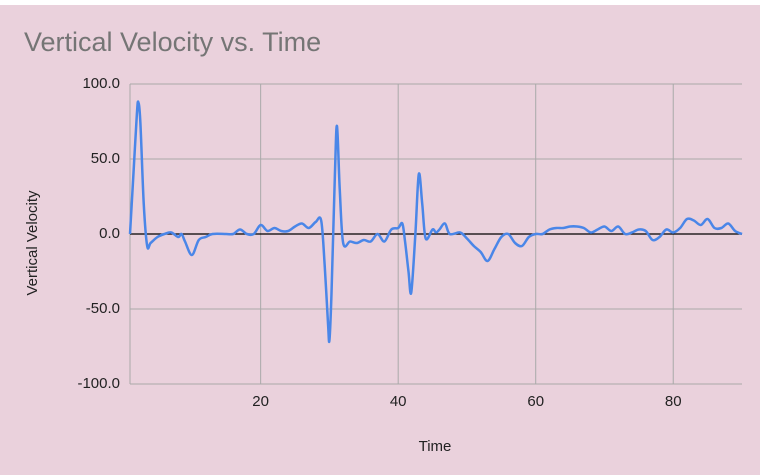  Describe the element at coordinates (435, 446) in the screenshot. I see `x-axis-label: Time` at that location.